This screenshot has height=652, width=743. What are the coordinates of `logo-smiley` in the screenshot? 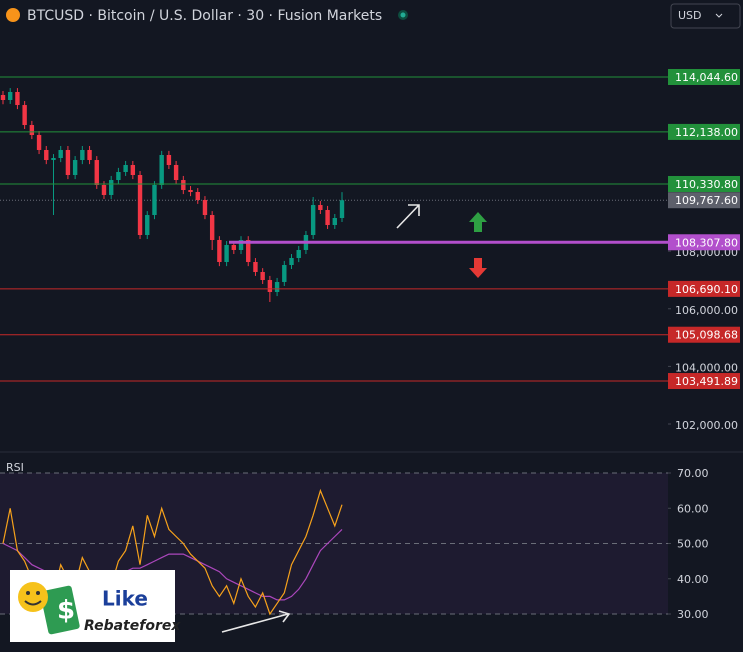 It's located at (33, 597).